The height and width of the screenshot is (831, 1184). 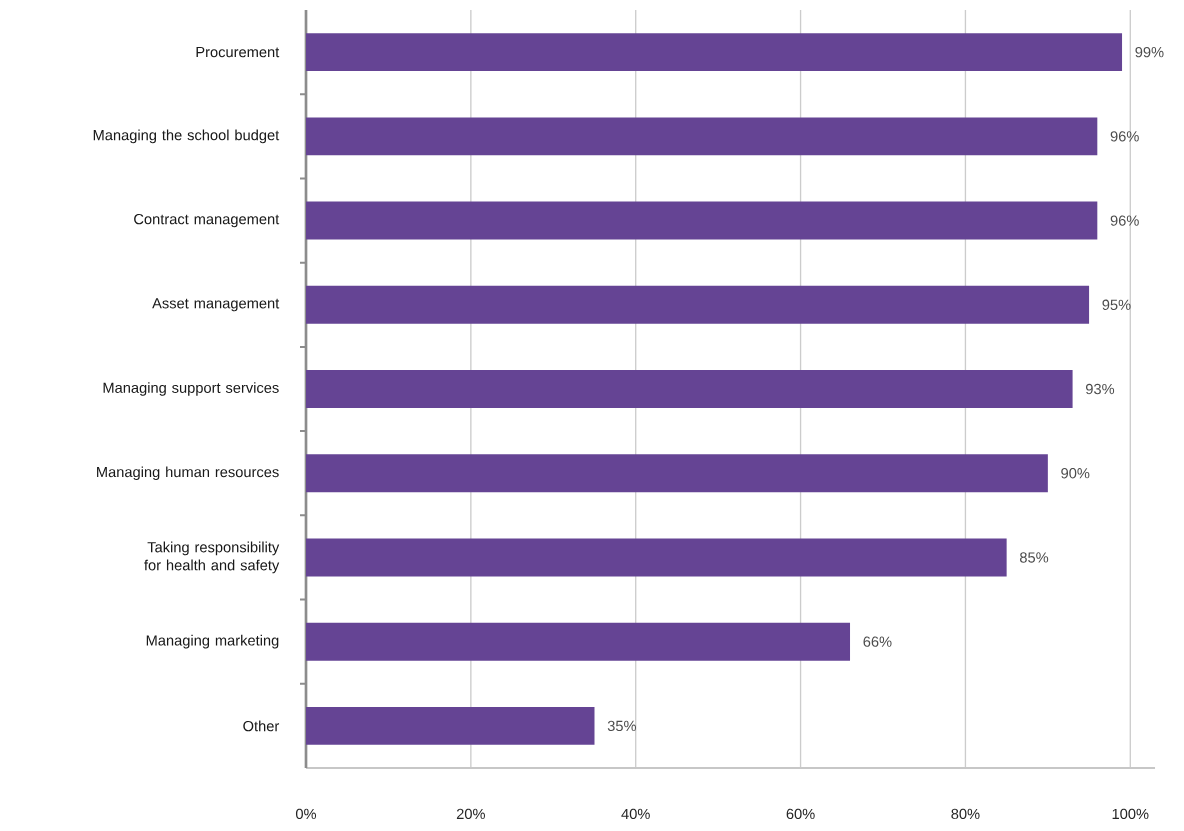 I want to click on y-tick-label: Other, so click(x=261, y=726).